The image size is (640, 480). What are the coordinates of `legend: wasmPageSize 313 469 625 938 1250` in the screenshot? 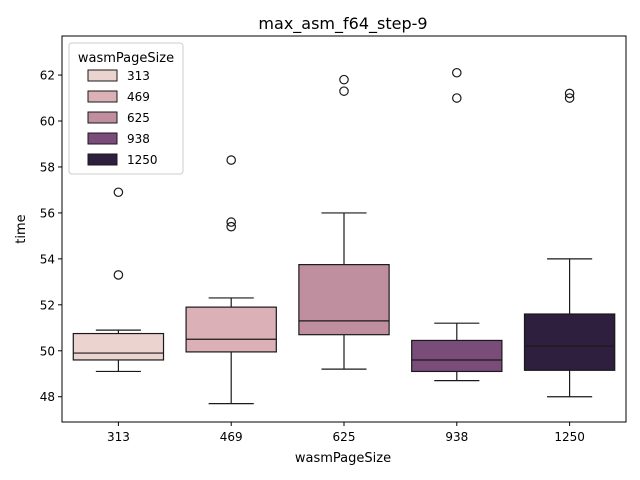 It's located at (126, 108).